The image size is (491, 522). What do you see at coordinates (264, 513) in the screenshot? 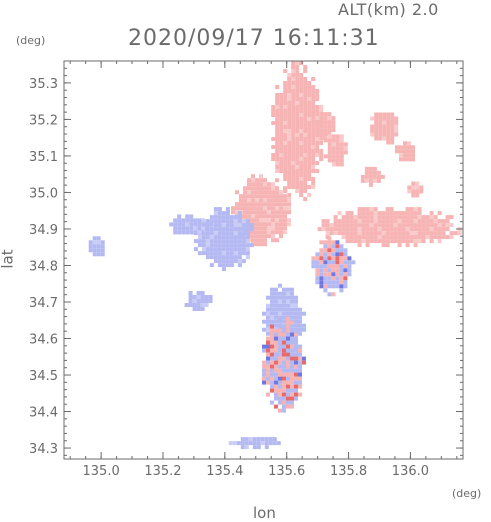
I see `x-axis-label: lon` at bounding box center [264, 513].